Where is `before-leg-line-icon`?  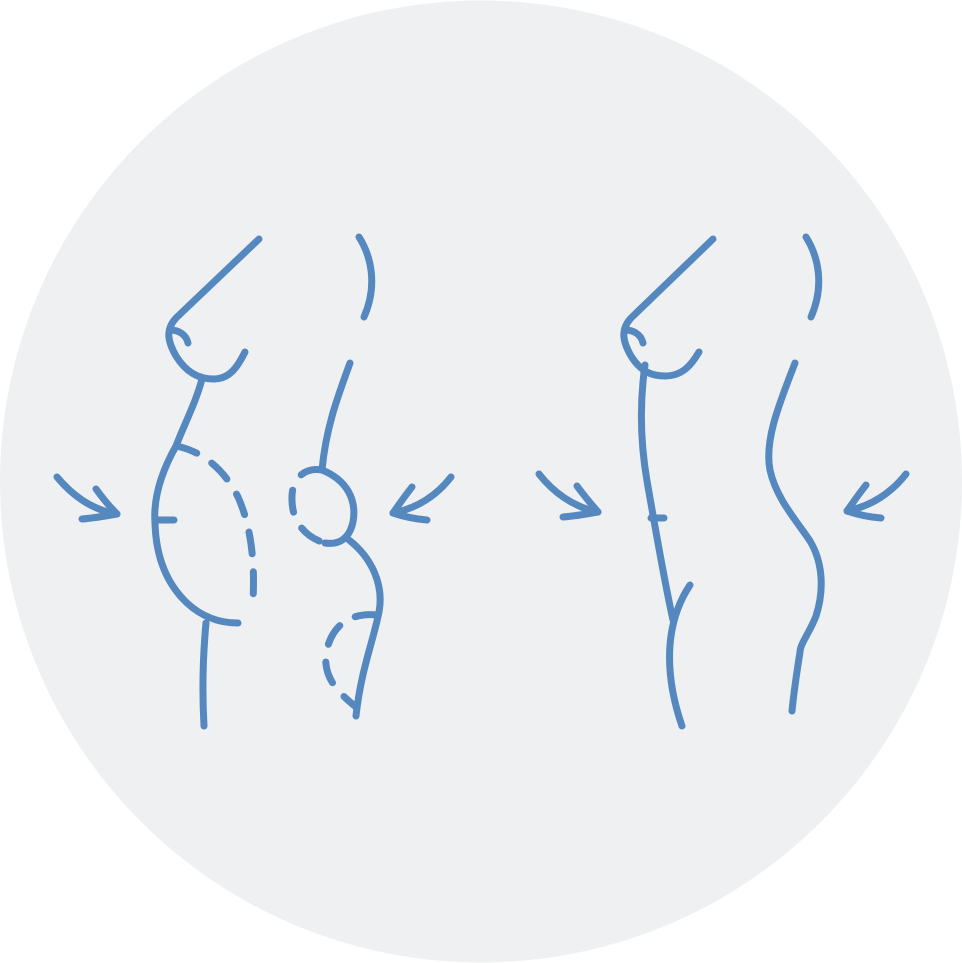 before-leg-line-icon is located at coordinates (204, 674).